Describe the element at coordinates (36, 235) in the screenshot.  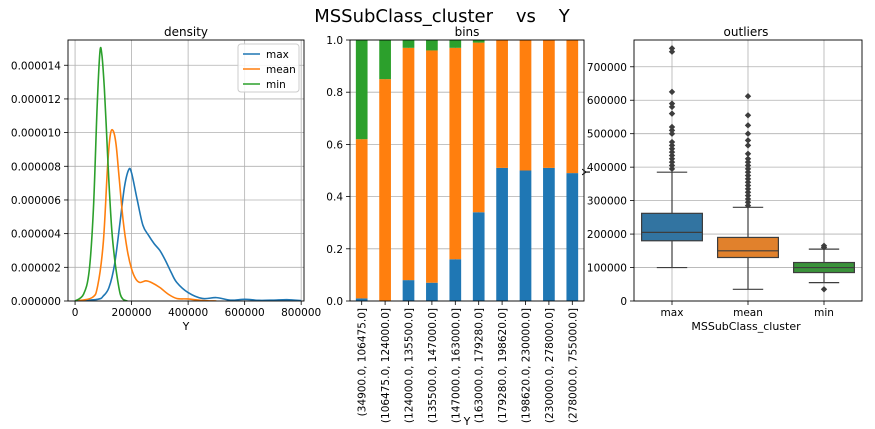
I see `density-ytick-label: 0.000004` at that location.